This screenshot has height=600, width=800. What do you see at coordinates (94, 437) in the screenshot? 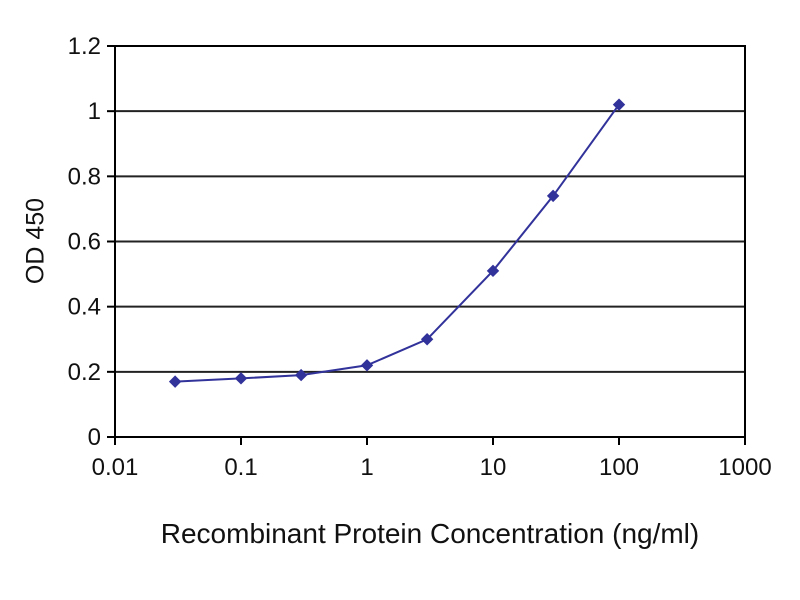
I see `y-tick-label: 0` at bounding box center [94, 437].